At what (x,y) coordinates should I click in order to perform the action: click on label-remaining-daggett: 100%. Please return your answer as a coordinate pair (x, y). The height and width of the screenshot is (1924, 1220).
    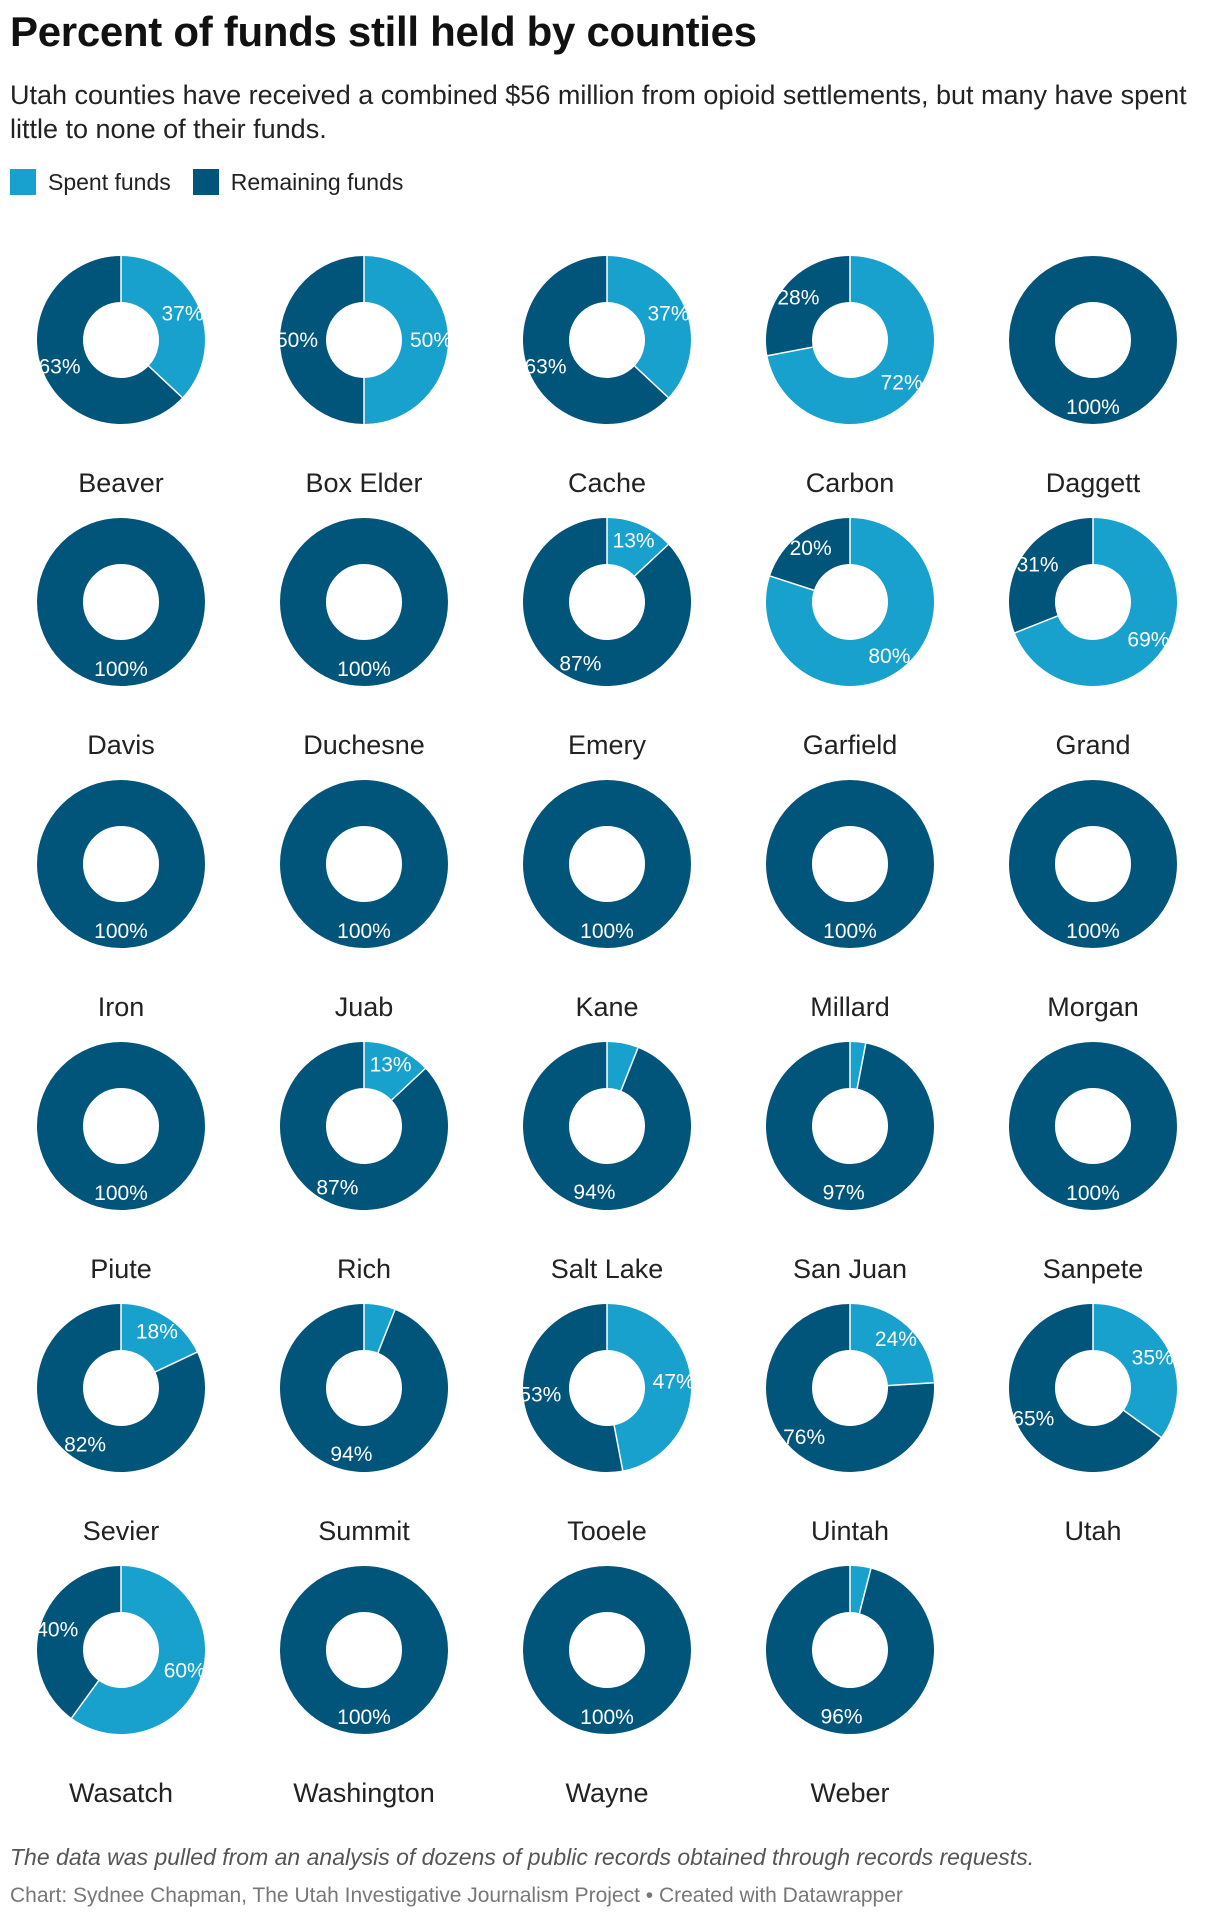
    Looking at the image, I should click on (1093, 407).